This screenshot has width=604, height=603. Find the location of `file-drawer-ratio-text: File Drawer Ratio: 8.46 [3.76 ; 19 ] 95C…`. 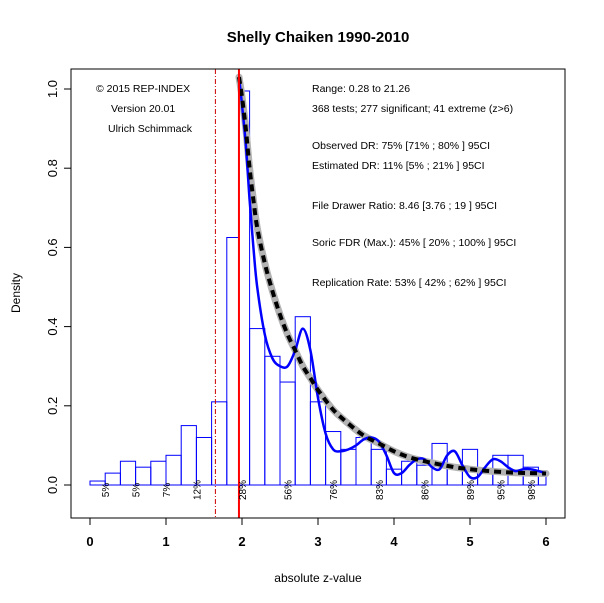

file-drawer-ratio-text: File Drawer Ratio: 8.46 [3.76 ; 19 ] 95C… is located at coordinates (404, 206).